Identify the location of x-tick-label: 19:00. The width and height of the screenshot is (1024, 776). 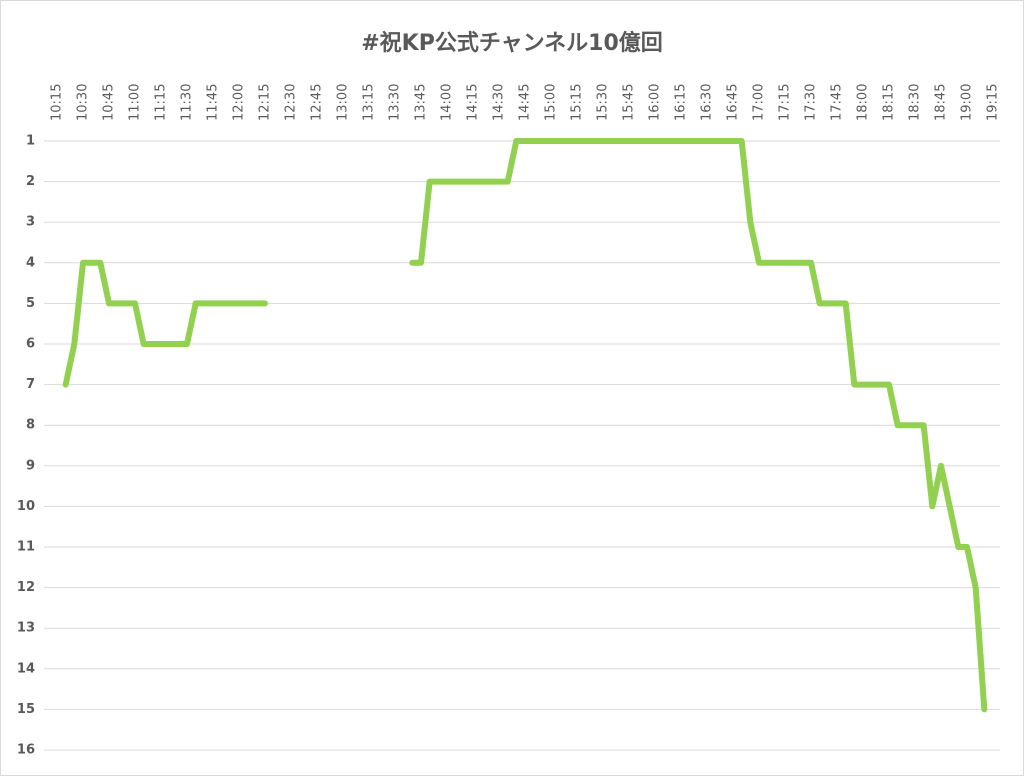
(967, 102).